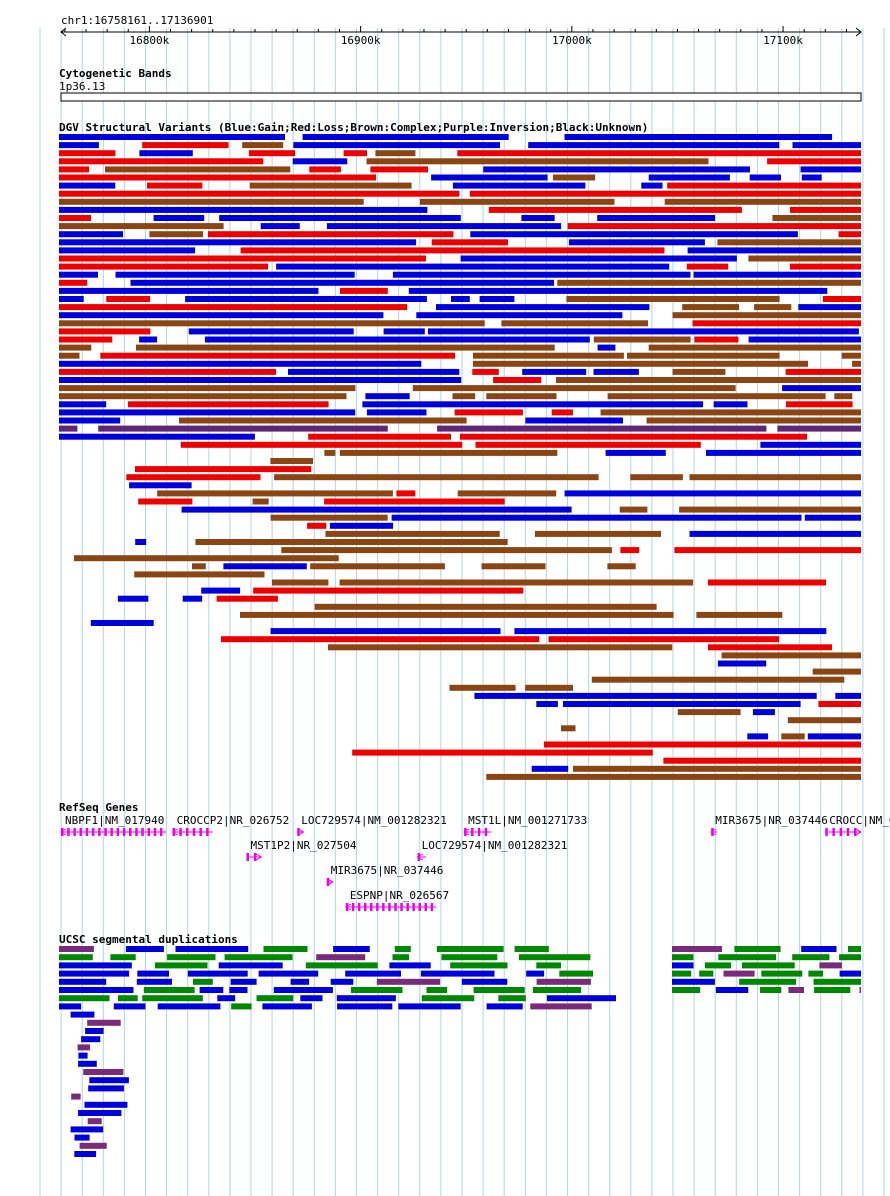  Describe the element at coordinates (361, 40) in the screenshot. I see `ruler-tick-label: 16900k` at that location.